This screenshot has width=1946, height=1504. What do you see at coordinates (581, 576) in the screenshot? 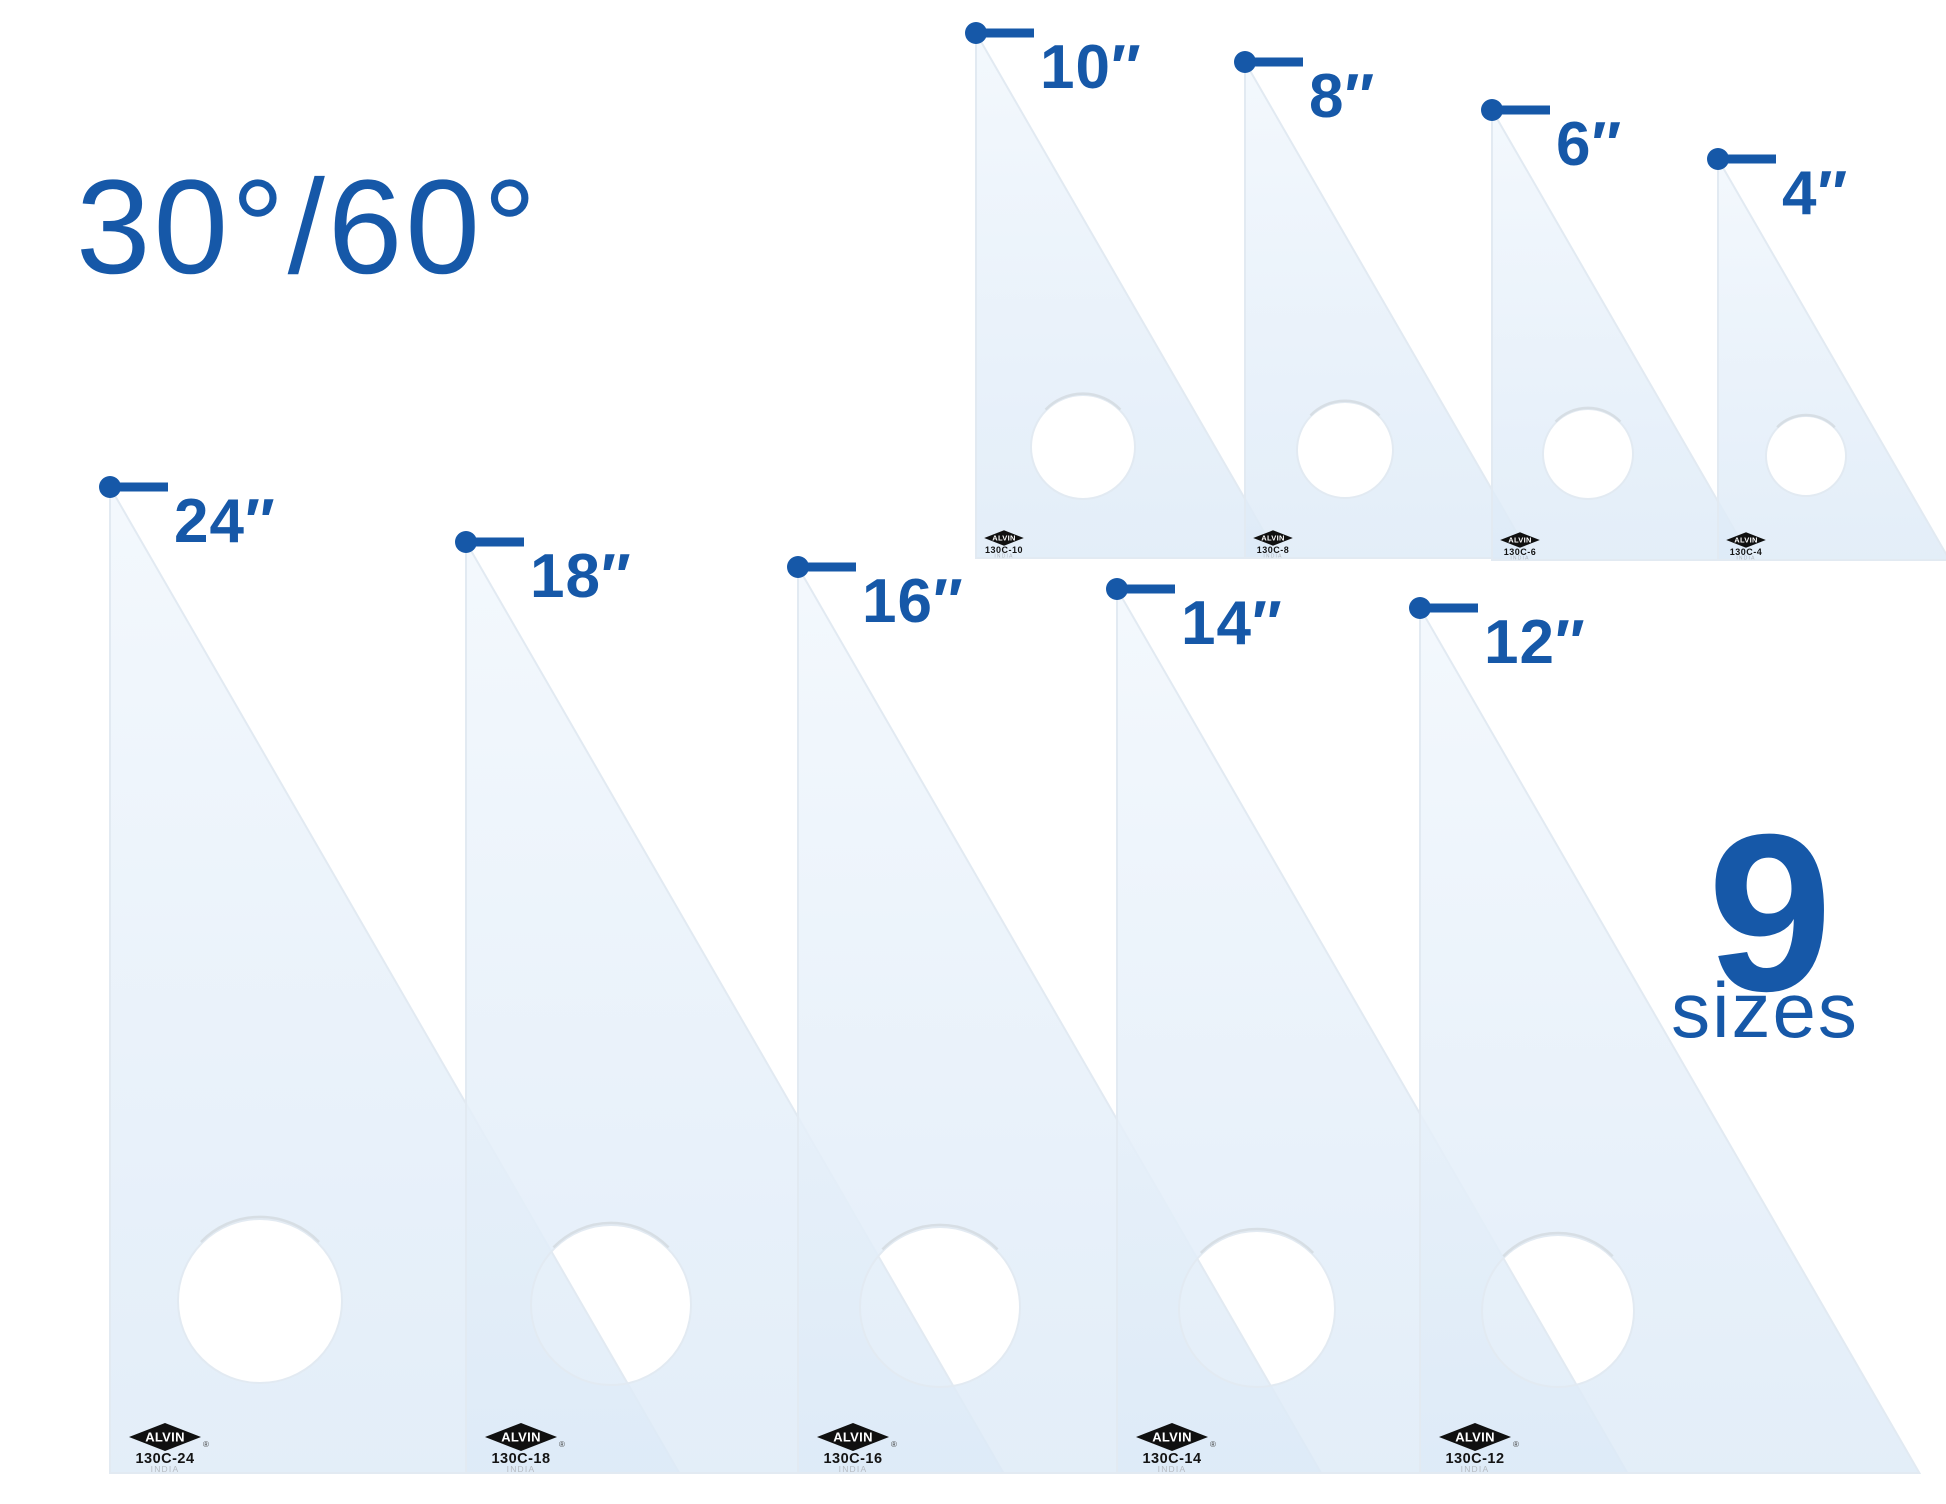
I see `size-label-text: 18″` at bounding box center [581, 576].